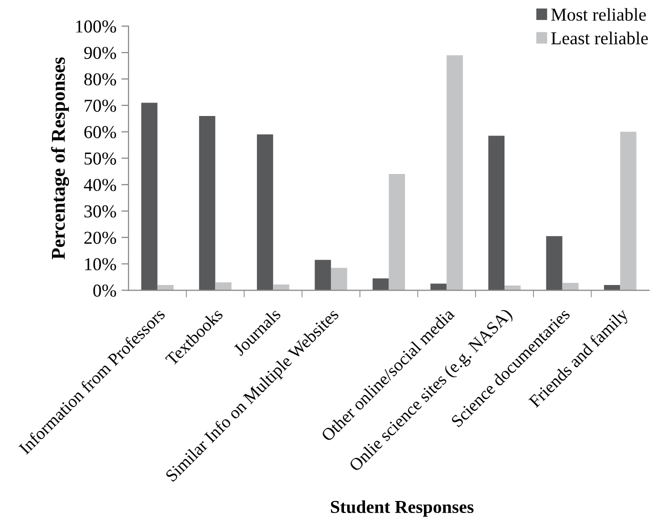 The height and width of the screenshot is (523, 659). Describe the element at coordinates (100, 79) in the screenshot. I see `y-tick-label: 80%` at that location.